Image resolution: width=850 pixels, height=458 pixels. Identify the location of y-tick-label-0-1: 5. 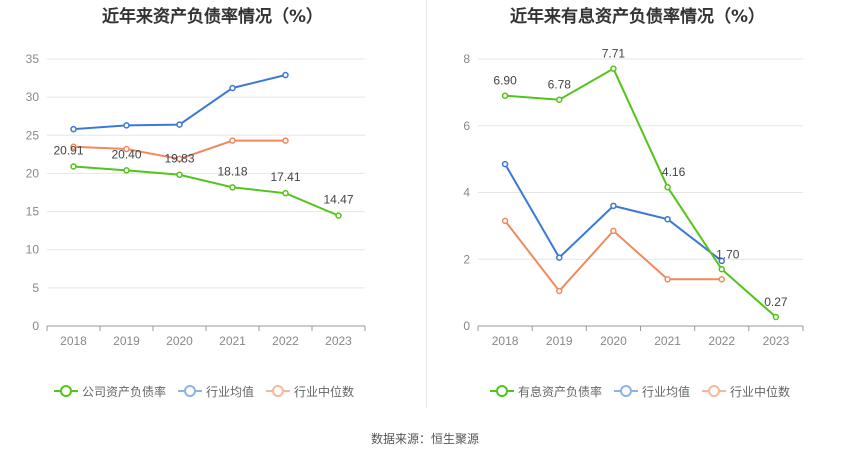
(35, 288).